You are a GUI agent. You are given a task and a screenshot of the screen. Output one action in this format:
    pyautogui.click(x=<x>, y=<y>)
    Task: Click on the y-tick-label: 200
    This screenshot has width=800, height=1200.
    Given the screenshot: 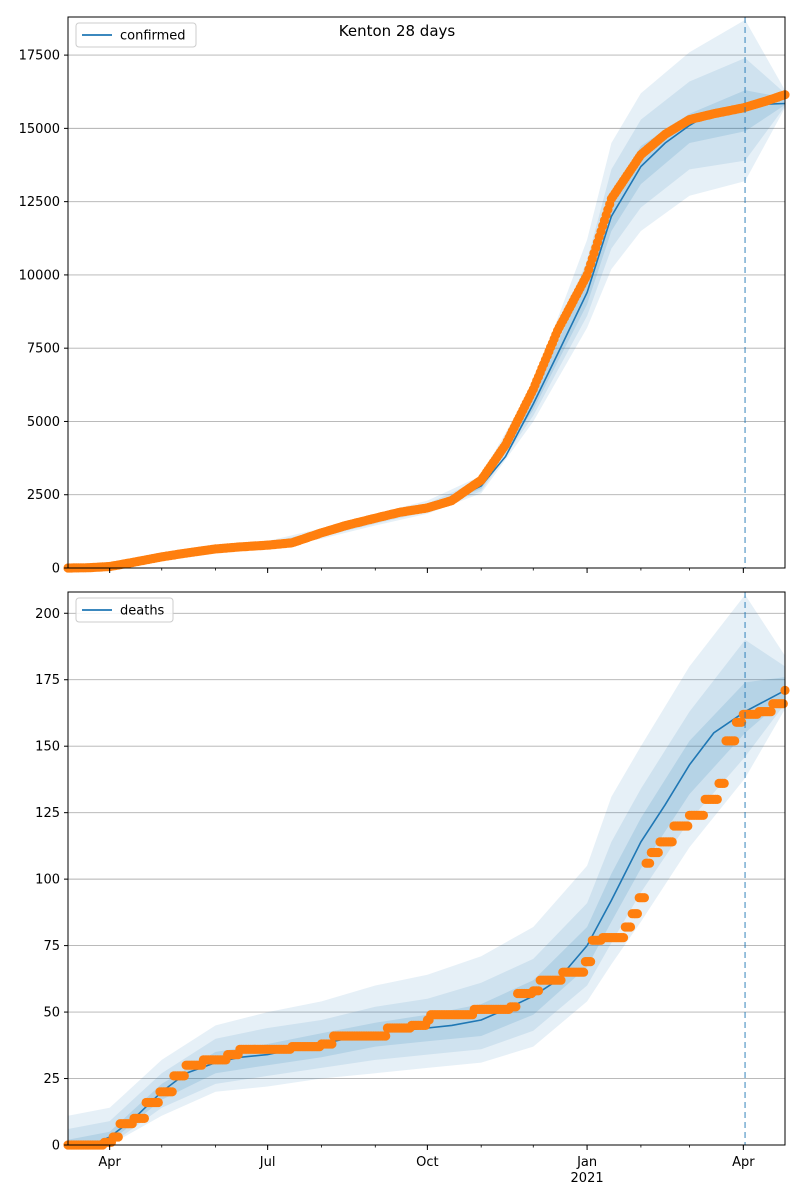 What is the action you would take?
    pyautogui.click(x=47, y=614)
    